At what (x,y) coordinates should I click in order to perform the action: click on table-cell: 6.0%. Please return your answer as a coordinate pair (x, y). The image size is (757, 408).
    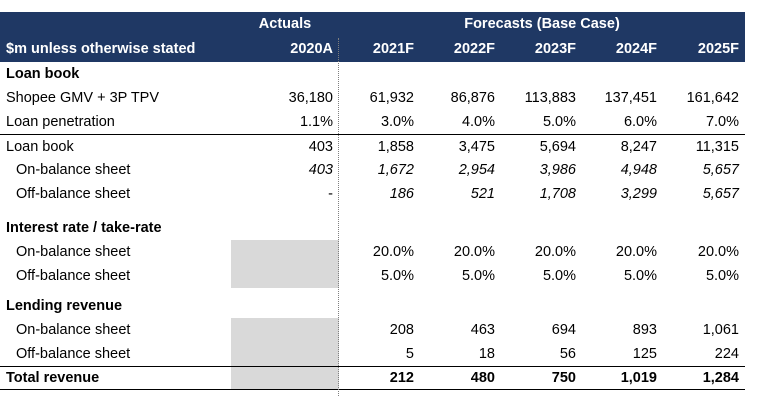
    Looking at the image, I should click on (640, 122).